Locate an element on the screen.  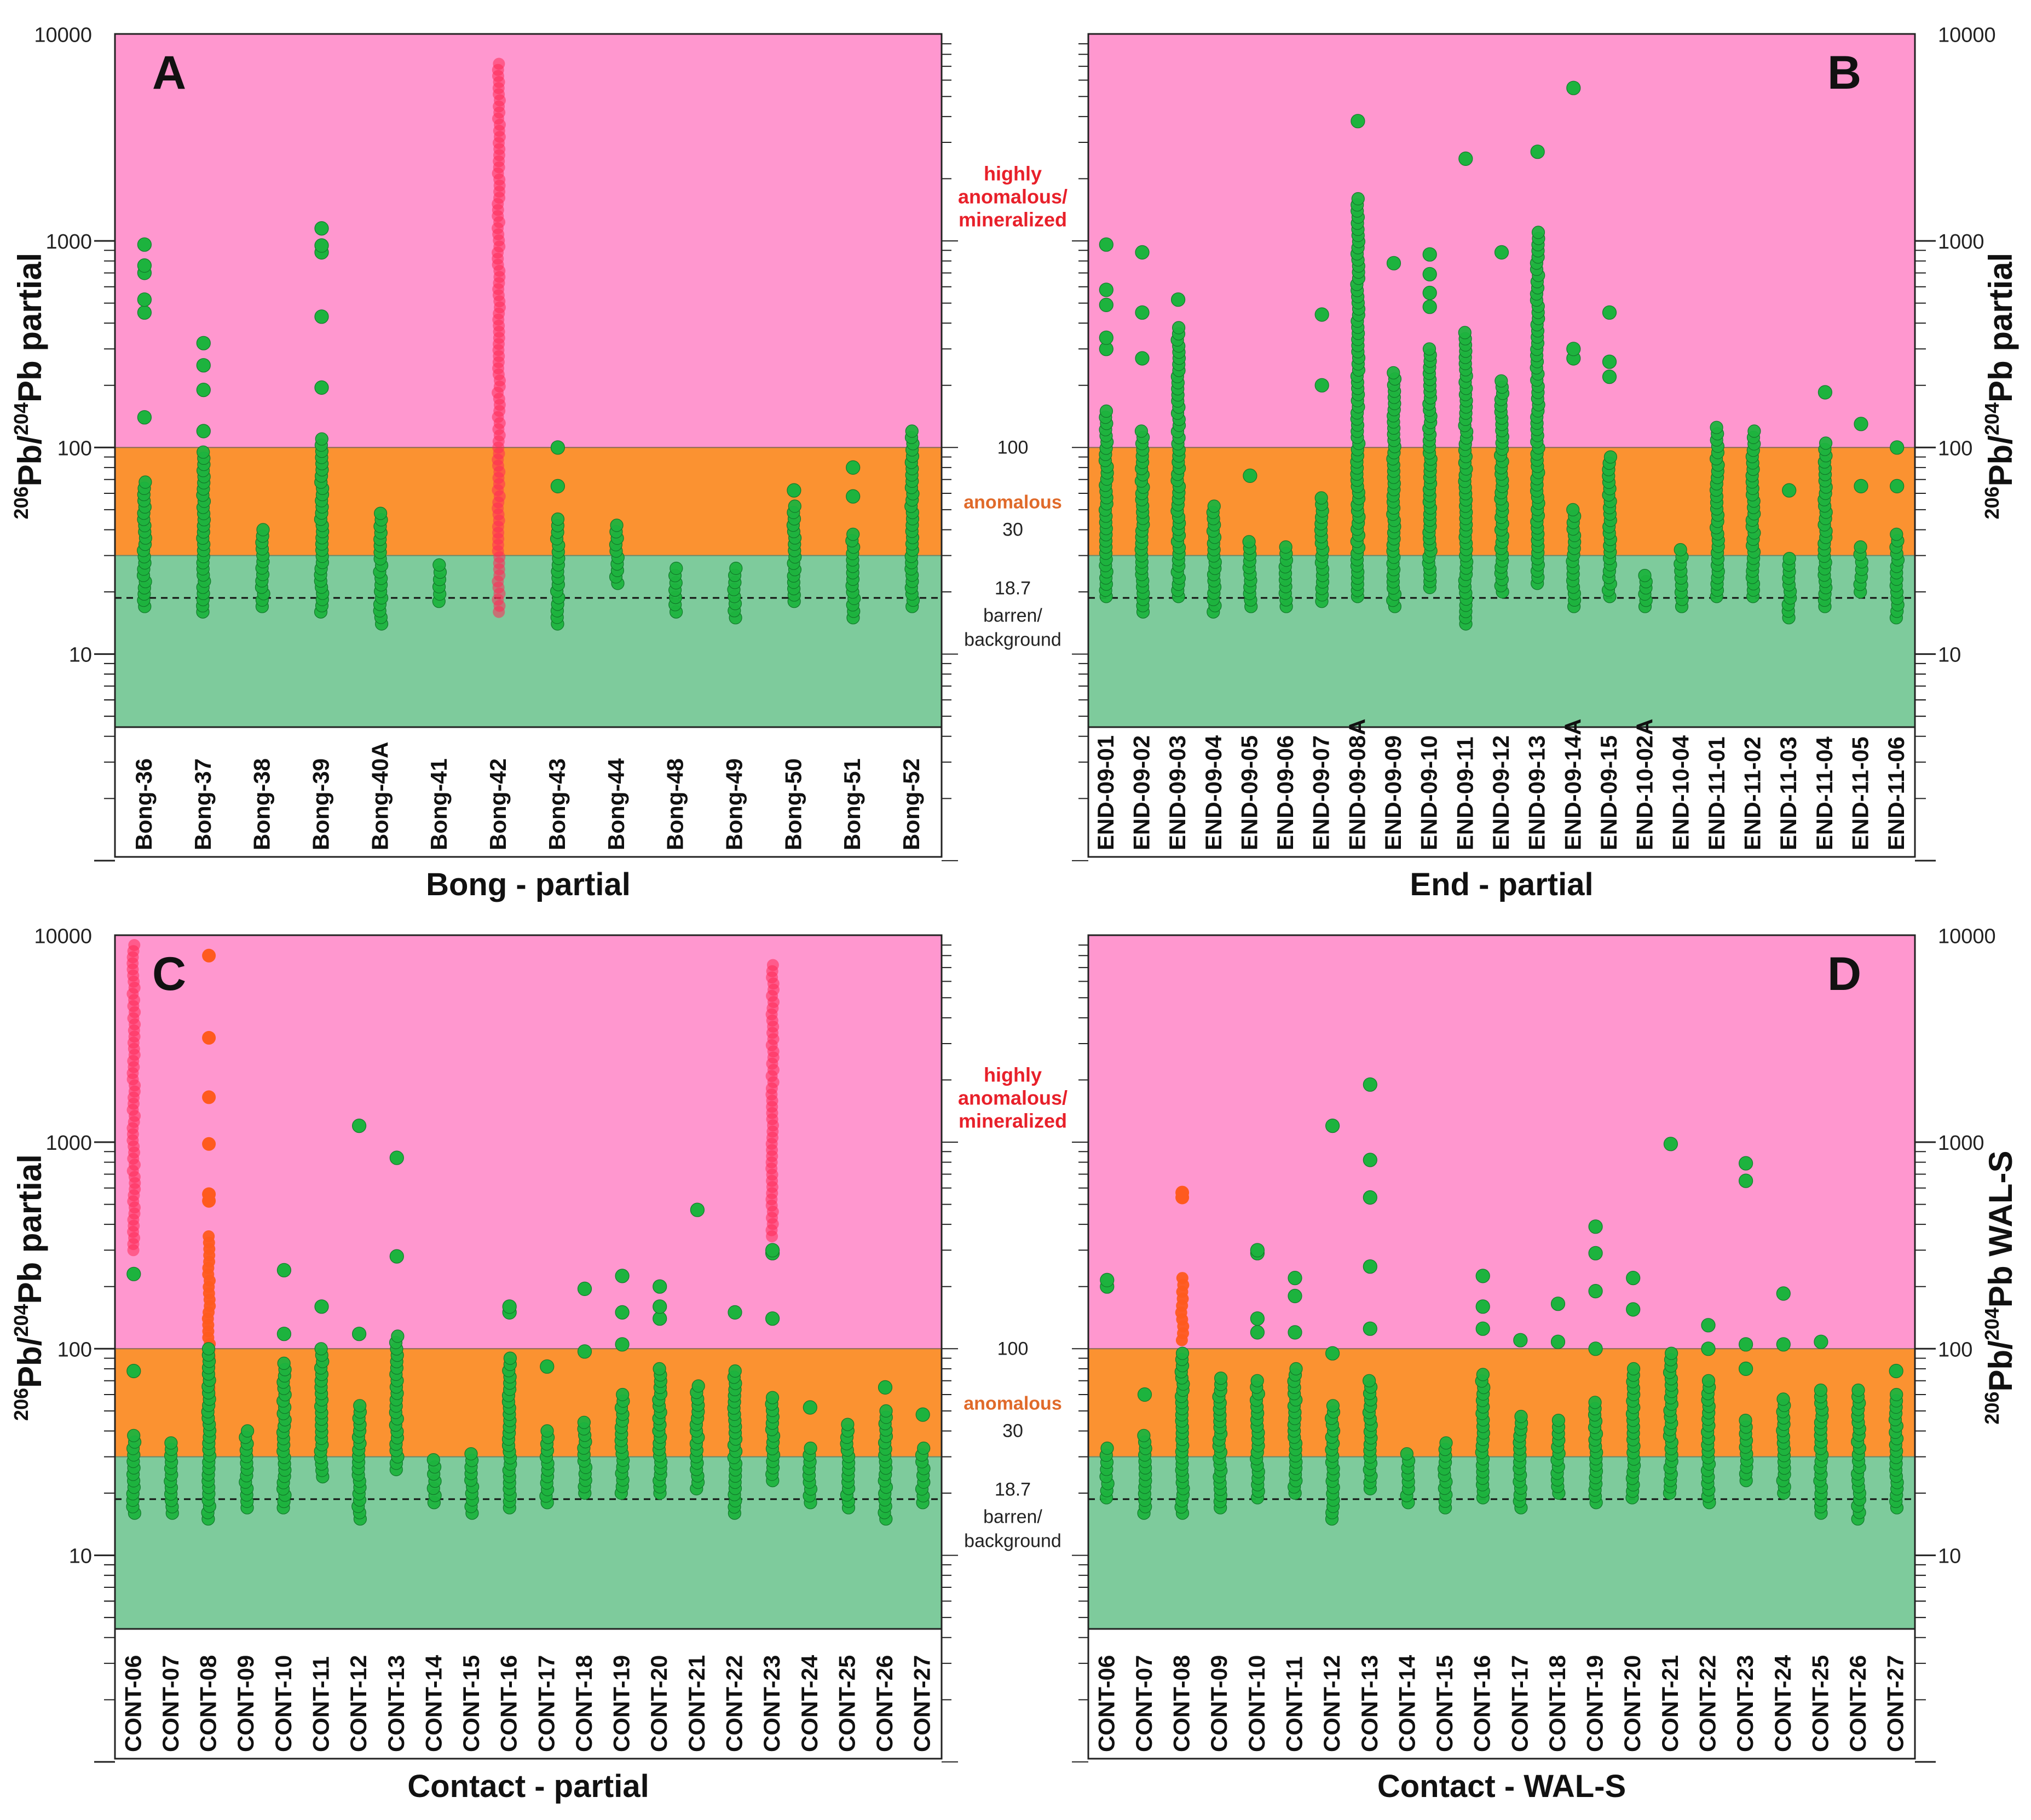
category-label: END-09-02 is located at coordinates (1141, 792).